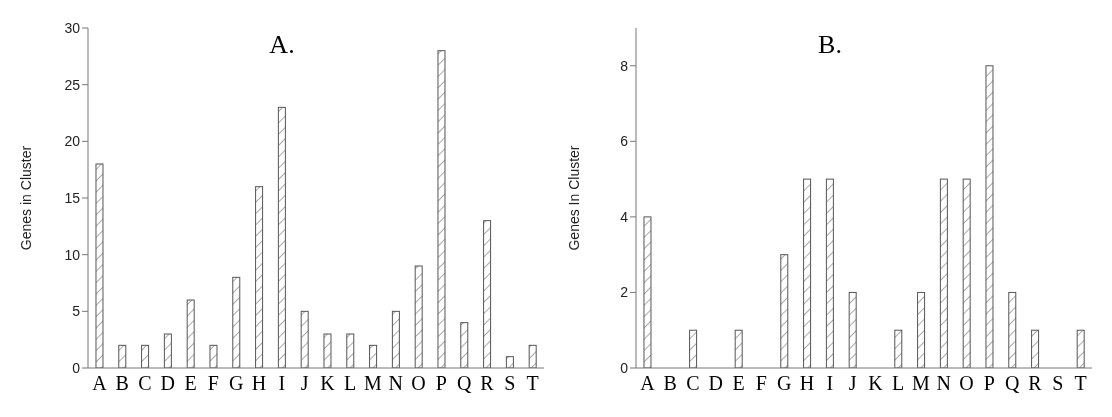 The height and width of the screenshot is (417, 1112). I want to click on chart-title: B., so click(830, 44).